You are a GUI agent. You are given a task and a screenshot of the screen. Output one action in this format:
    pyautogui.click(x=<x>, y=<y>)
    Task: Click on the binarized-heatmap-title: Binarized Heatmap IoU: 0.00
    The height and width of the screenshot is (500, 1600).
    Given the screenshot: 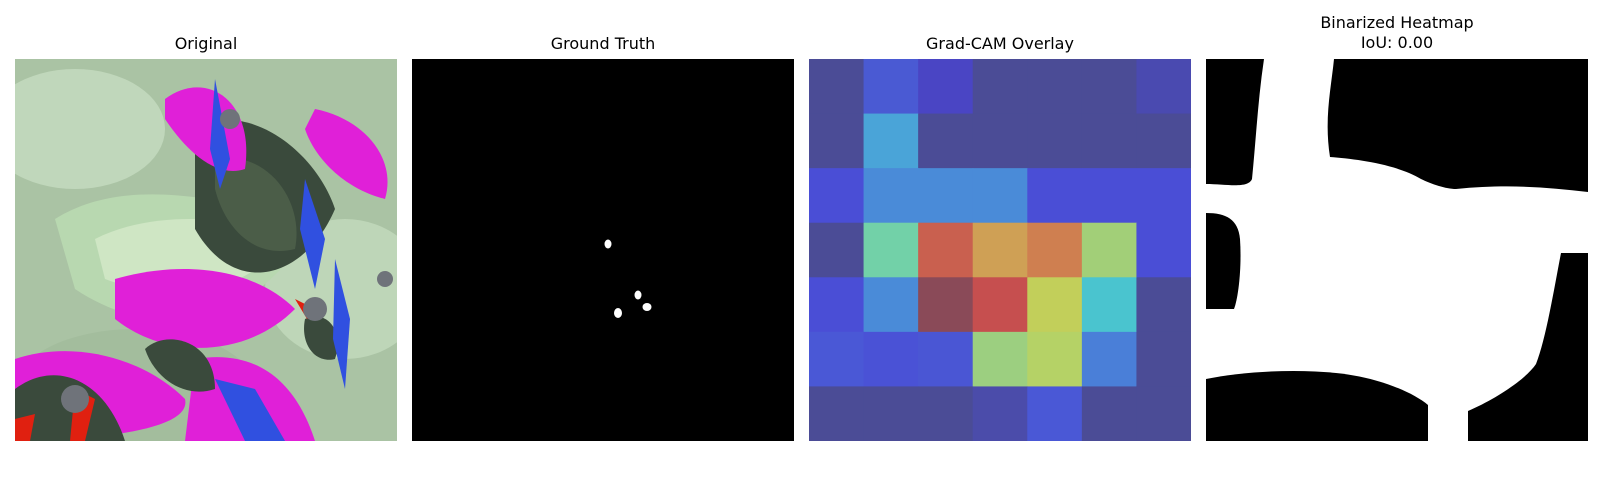 What is the action you would take?
    pyautogui.click(x=1397, y=32)
    